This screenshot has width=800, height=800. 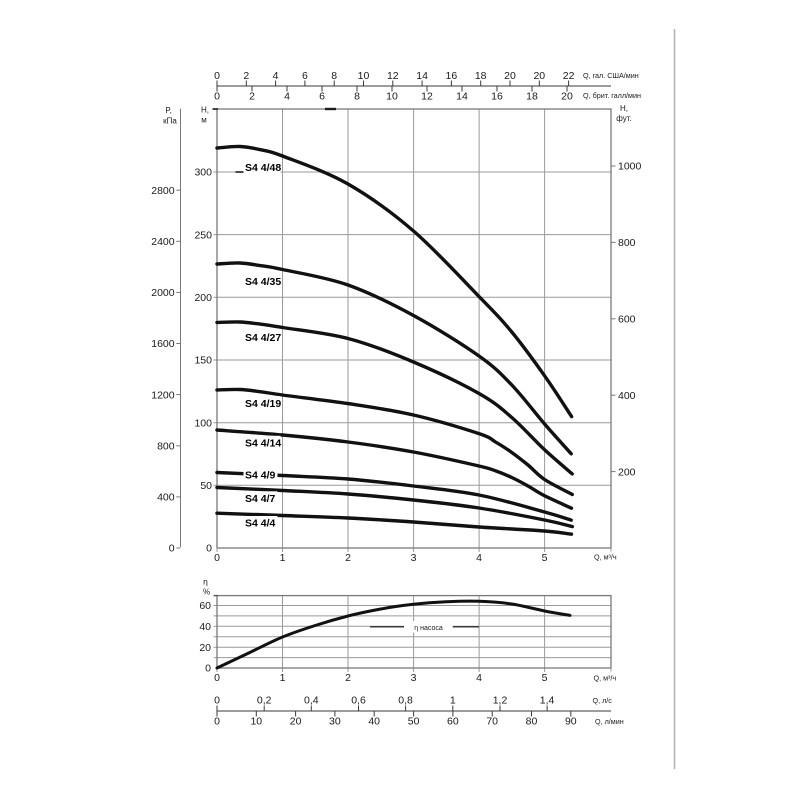 What do you see at coordinates (627, 320) in the screenshot?
I see `svg-text: 600` at bounding box center [627, 320].